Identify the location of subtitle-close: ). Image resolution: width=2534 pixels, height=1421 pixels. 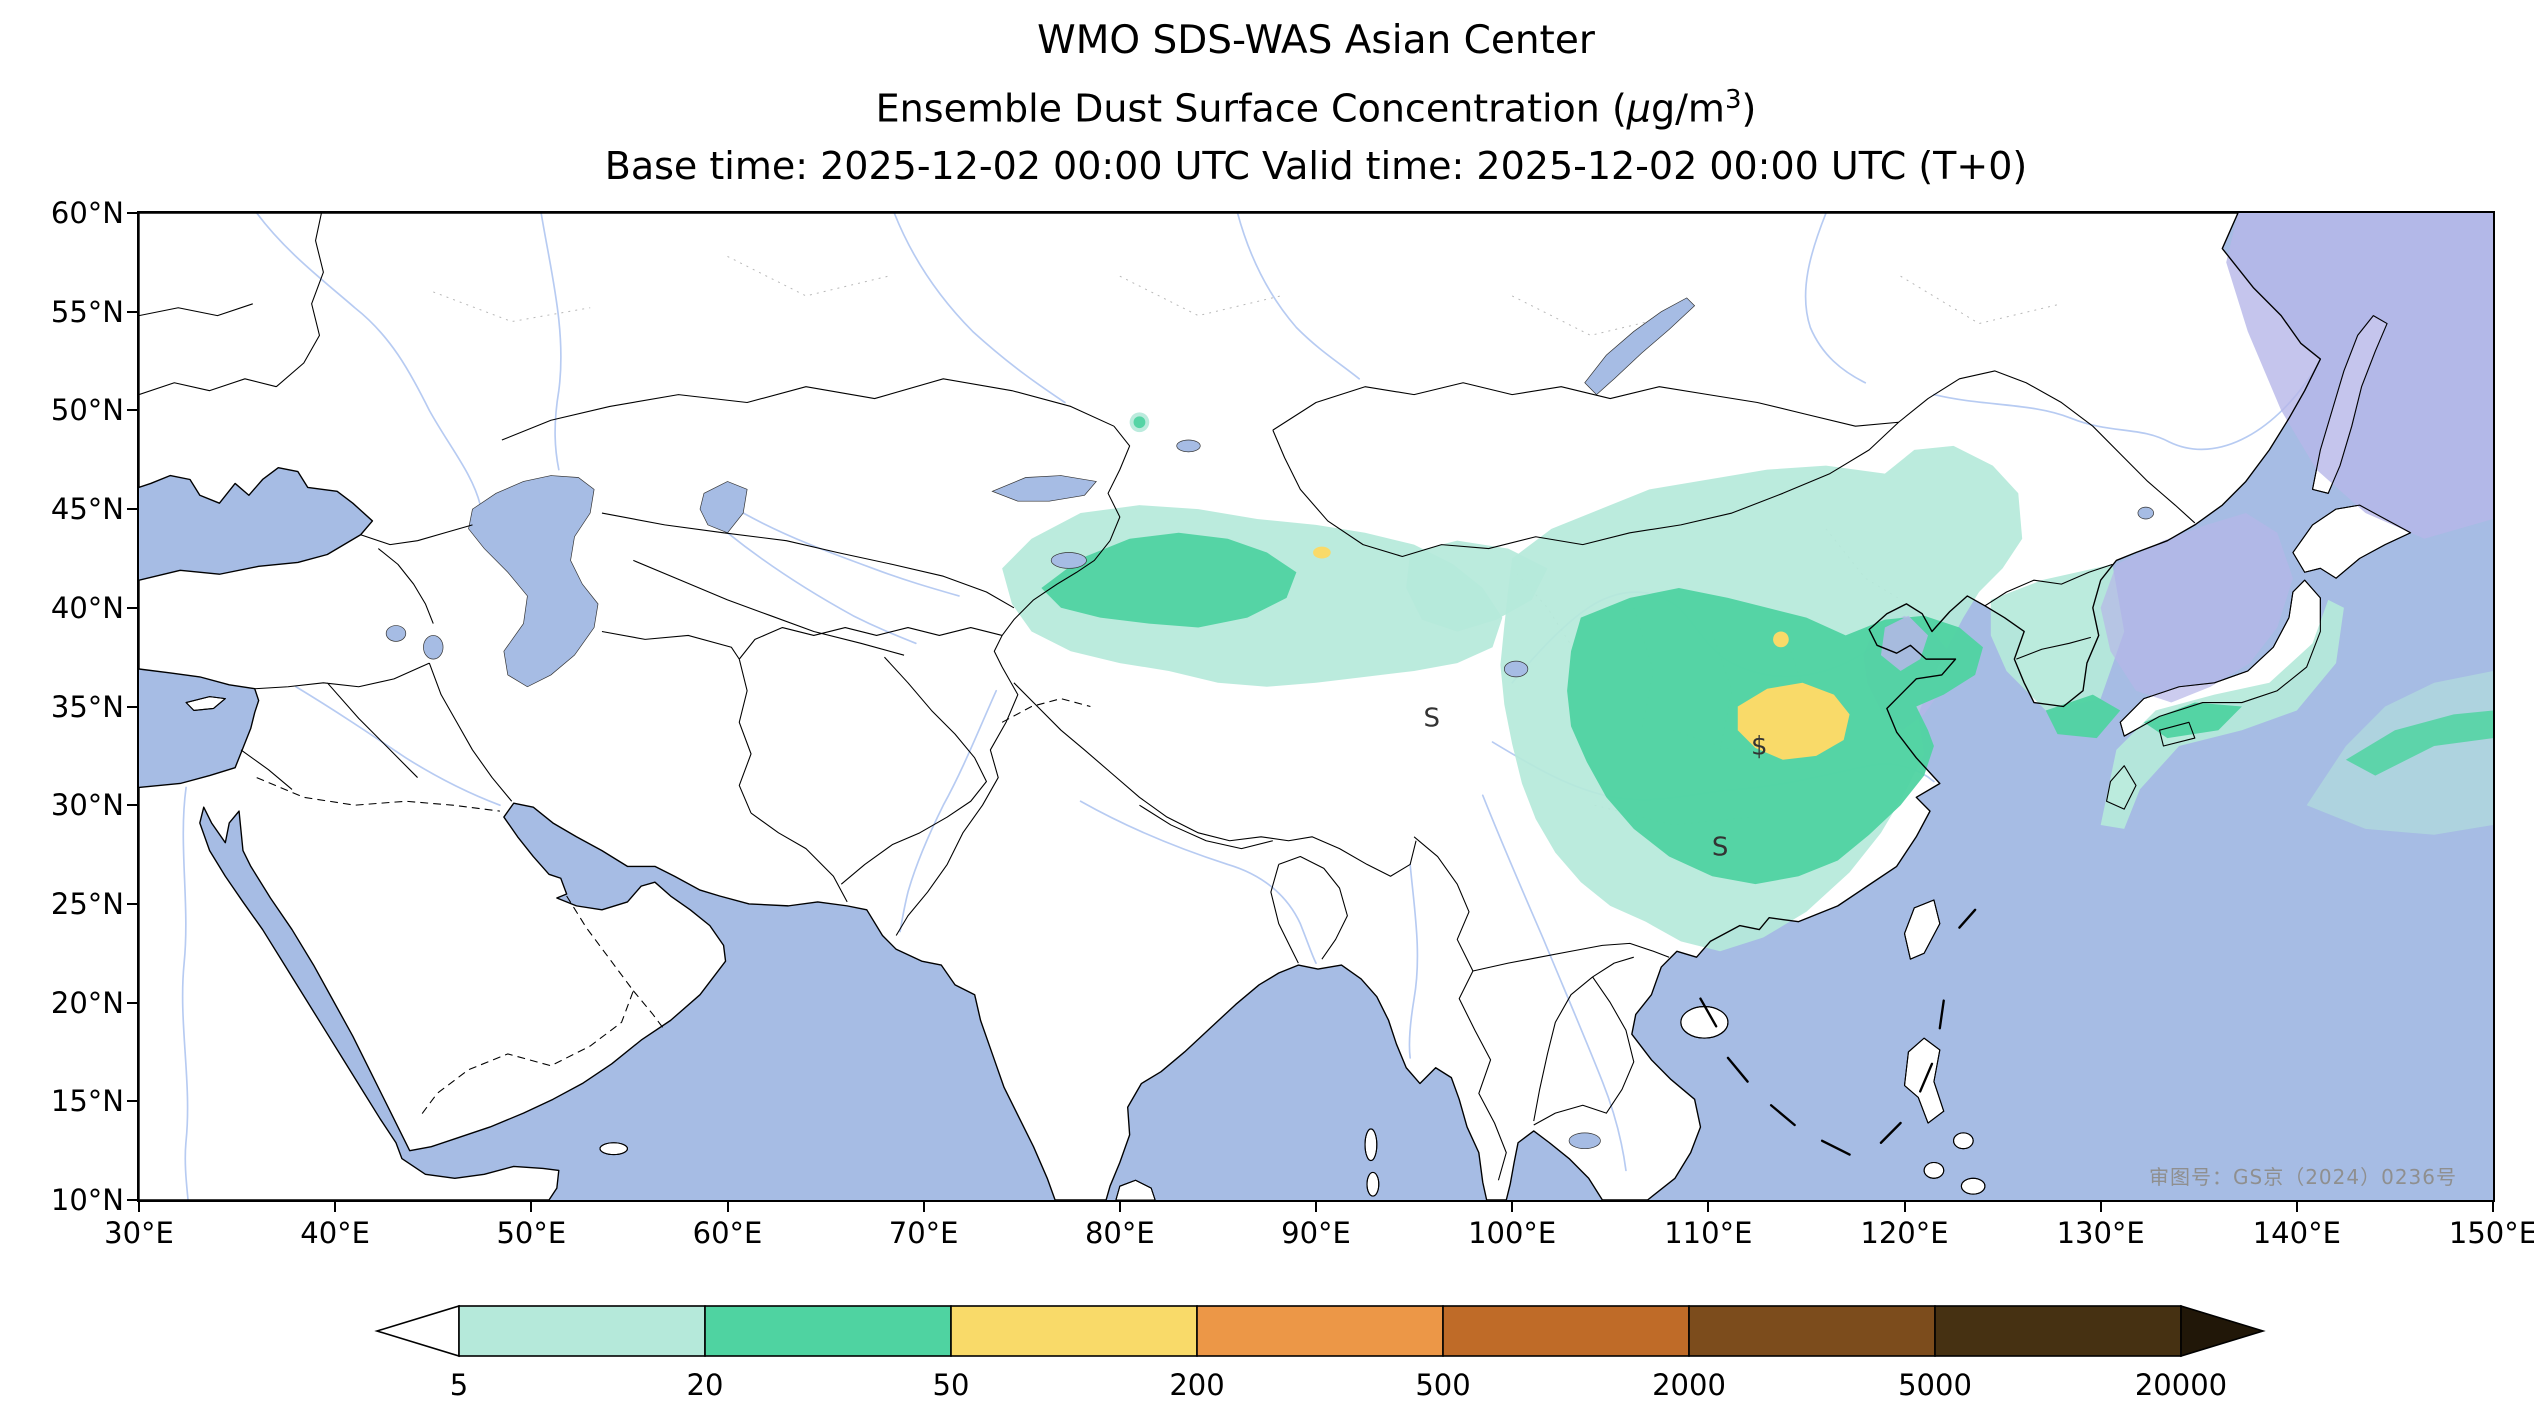
(1749, 108).